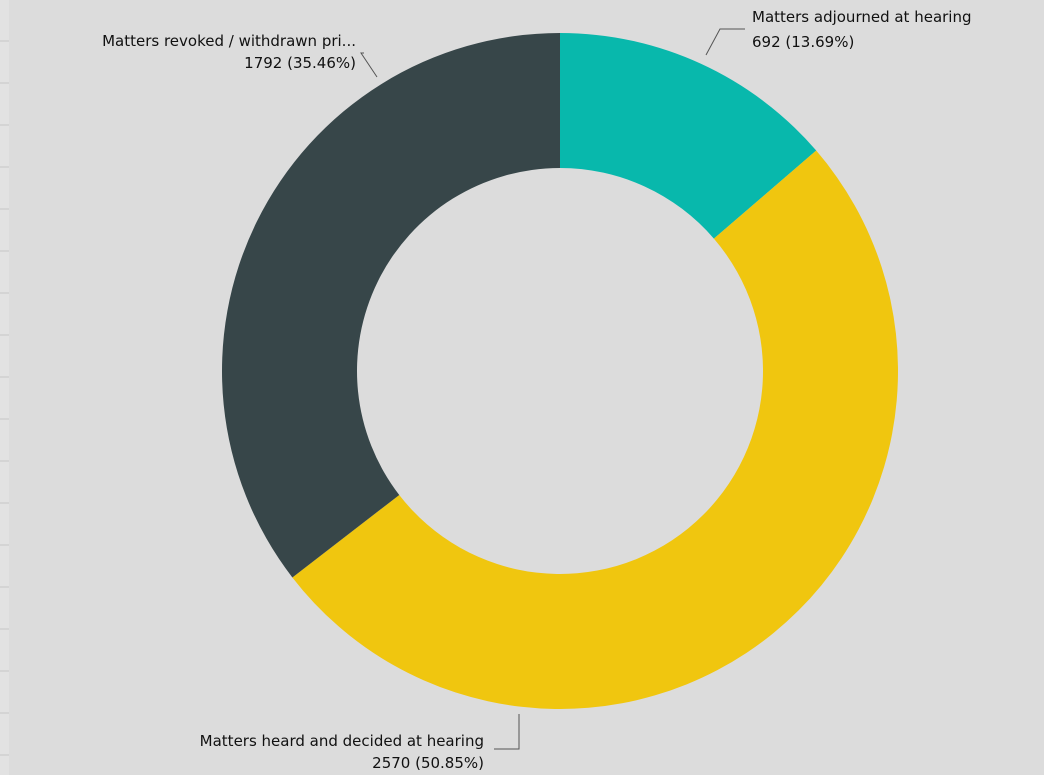 The image size is (1044, 775). Describe the element at coordinates (803, 42) in the screenshot. I see `slice-value-label-0: 692 (13.69%)` at that location.